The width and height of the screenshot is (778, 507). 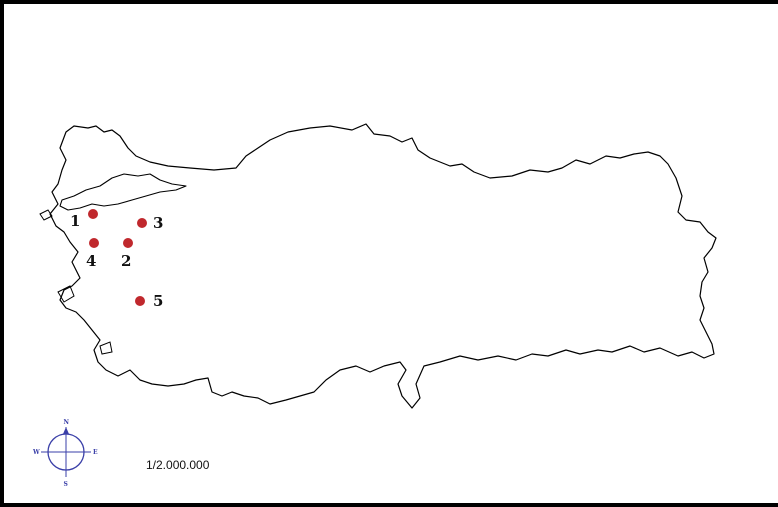 I want to click on site-marker-3: 3, so click(x=150, y=223).